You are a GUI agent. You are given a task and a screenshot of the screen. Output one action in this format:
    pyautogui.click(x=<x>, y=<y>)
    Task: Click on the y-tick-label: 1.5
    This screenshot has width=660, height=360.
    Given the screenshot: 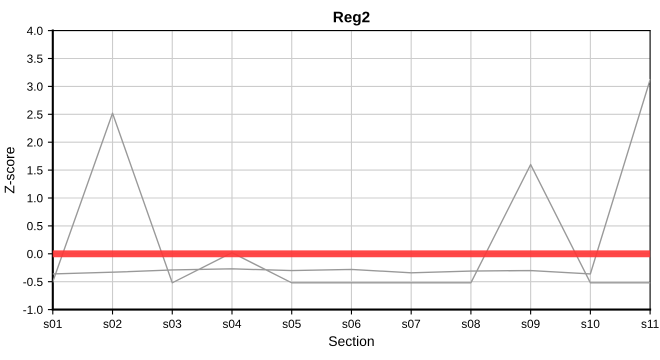 What is the action you would take?
    pyautogui.click(x=35, y=170)
    